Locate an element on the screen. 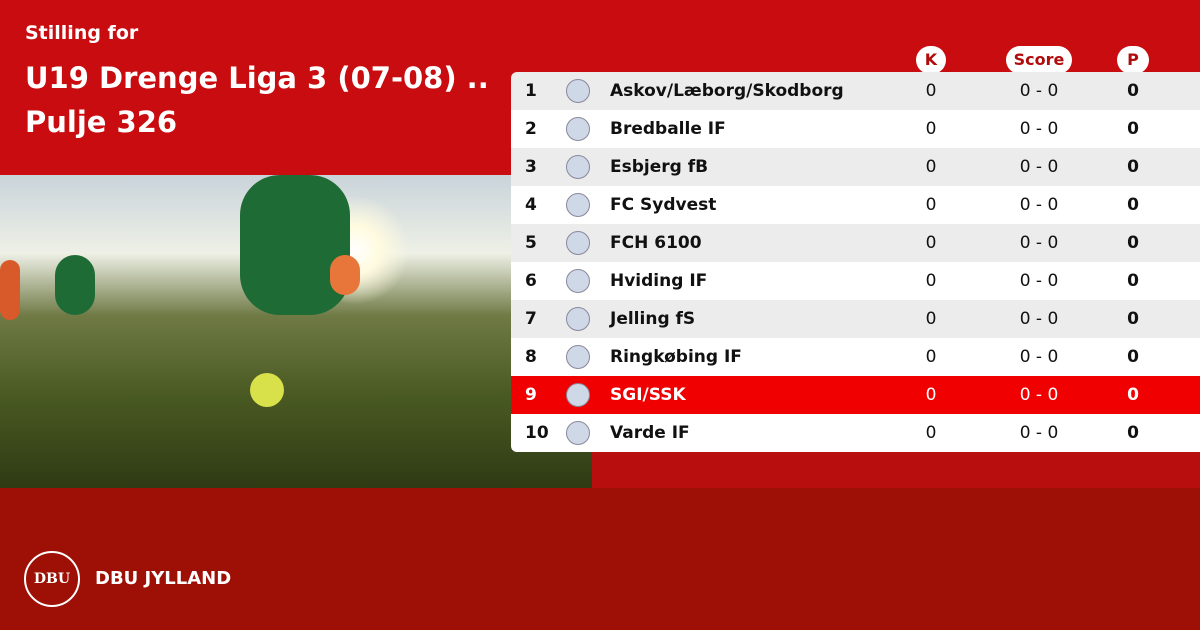 The height and width of the screenshot is (630, 1200). team-name: Hviding IF is located at coordinates (659, 281).